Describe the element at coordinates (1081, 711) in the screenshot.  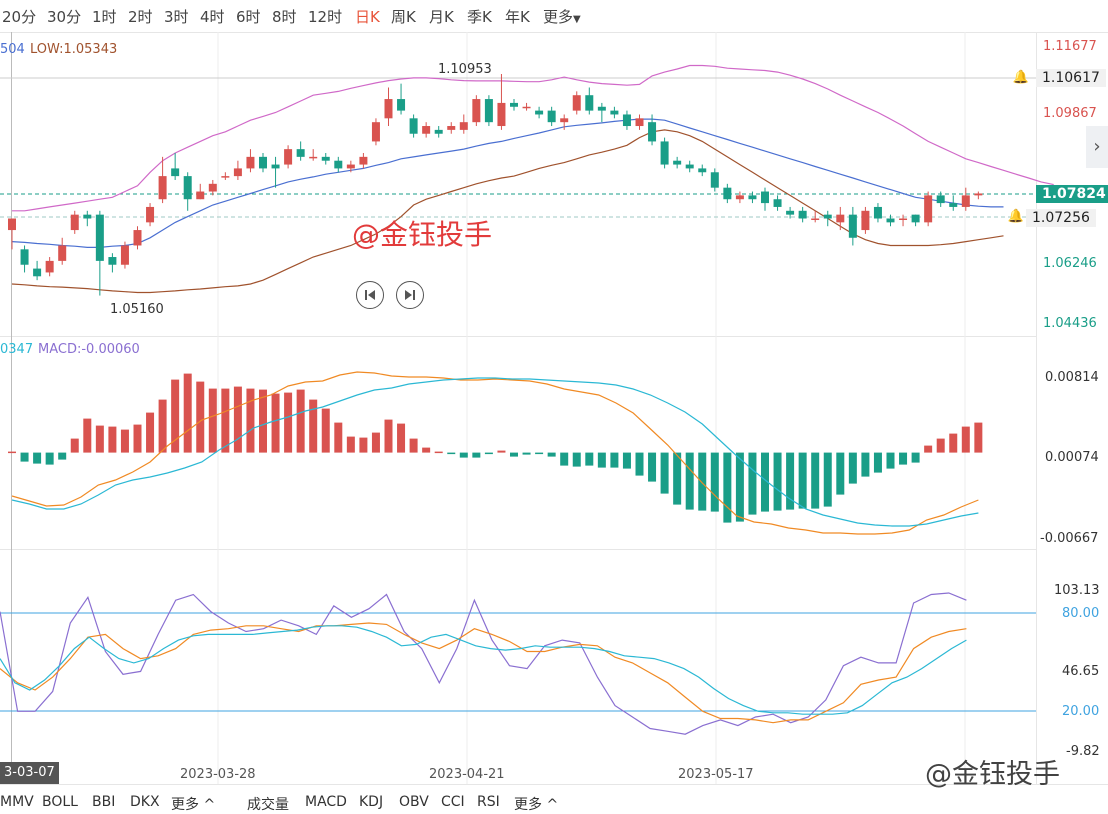
I see `kdj-axis-label: 20.00` at that location.